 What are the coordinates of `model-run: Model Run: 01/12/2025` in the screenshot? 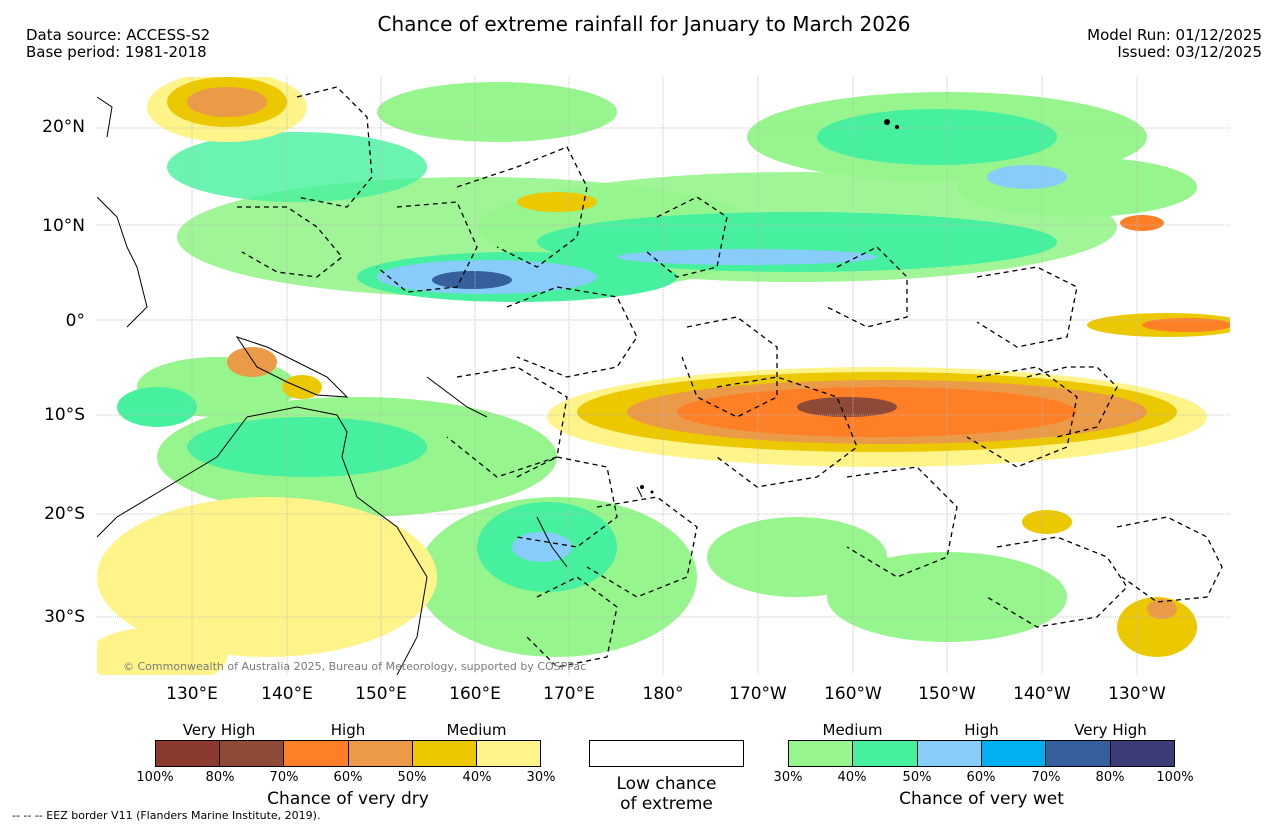 It's located at (1174, 35).